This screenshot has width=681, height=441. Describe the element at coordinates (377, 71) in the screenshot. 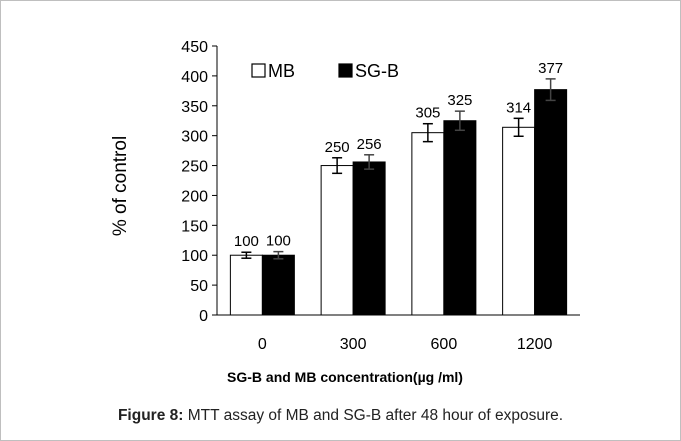

I see `legend-label-sg-b: SG-B` at that location.